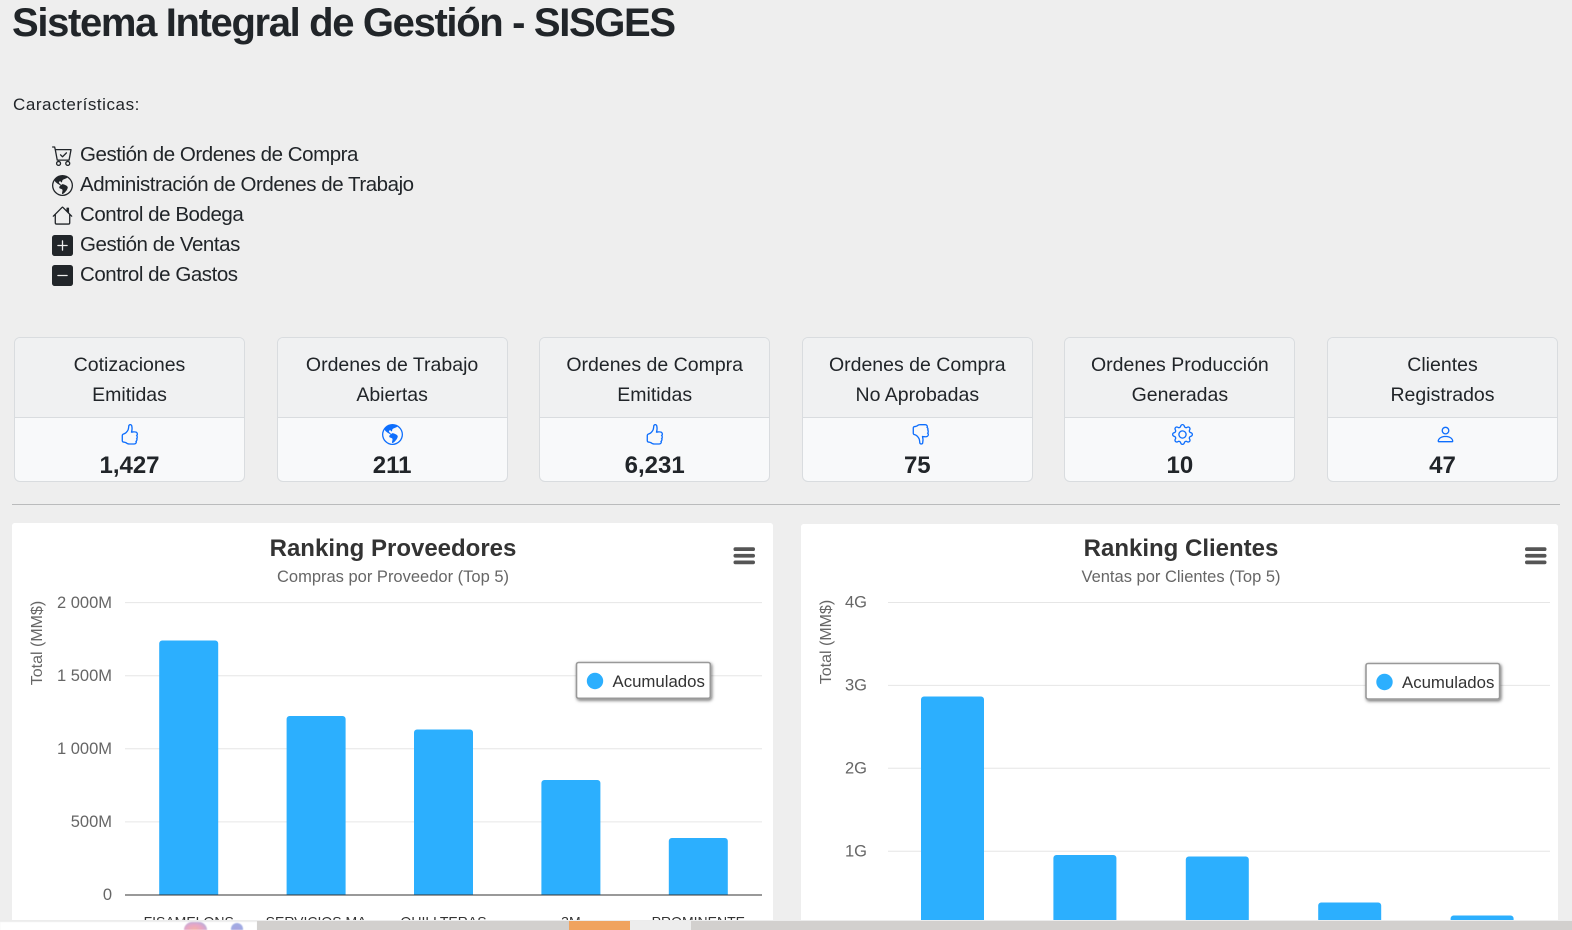 Image resolution: width=1572 pixels, height=930 pixels. Describe the element at coordinates (84, 676) in the screenshot. I see `svg-text: 1 500M` at that location.